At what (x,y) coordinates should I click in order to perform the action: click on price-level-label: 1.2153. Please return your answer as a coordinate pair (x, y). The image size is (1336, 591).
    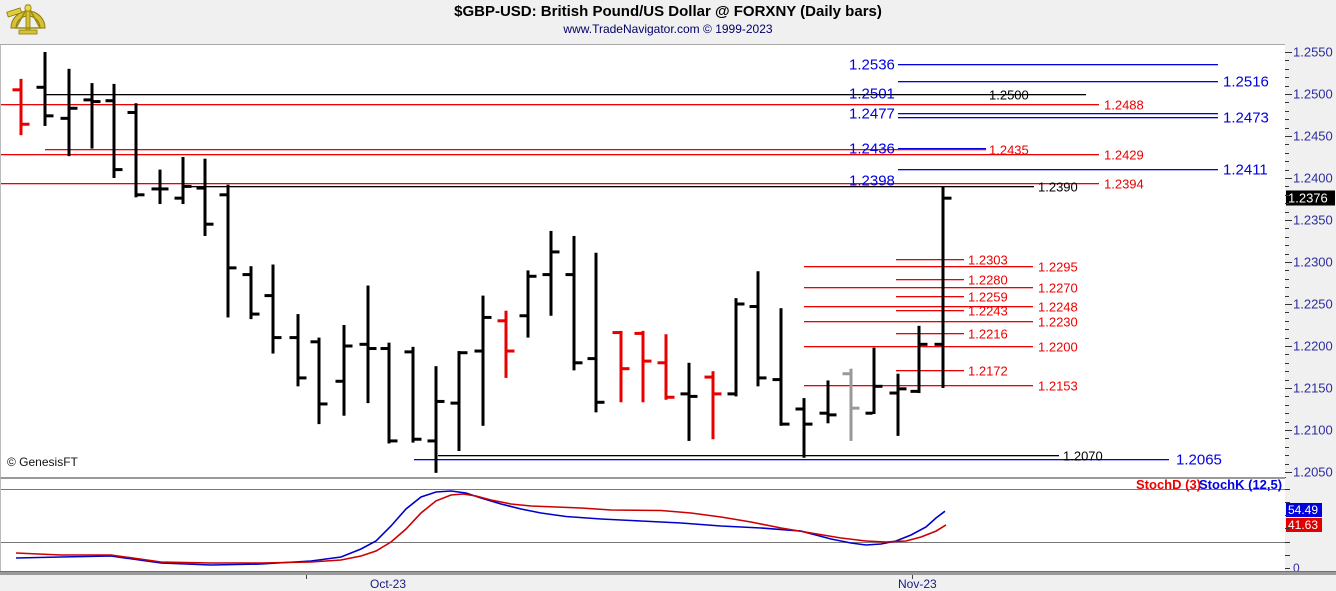
    Looking at the image, I should click on (1058, 386).